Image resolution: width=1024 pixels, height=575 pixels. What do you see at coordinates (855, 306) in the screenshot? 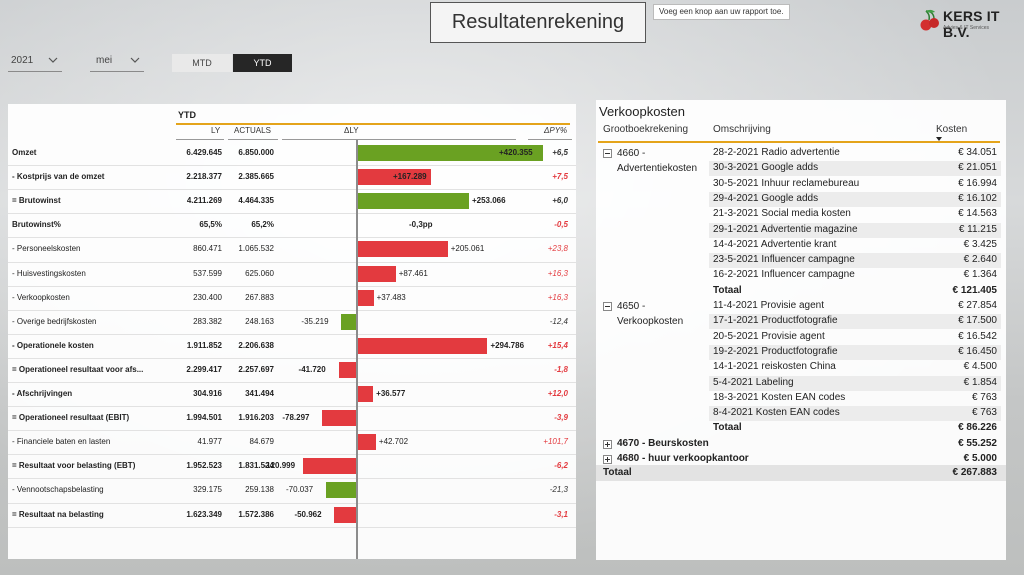
I see `cost-row: 11-4-2021 Provisie agent € 27.854` at bounding box center [855, 306].